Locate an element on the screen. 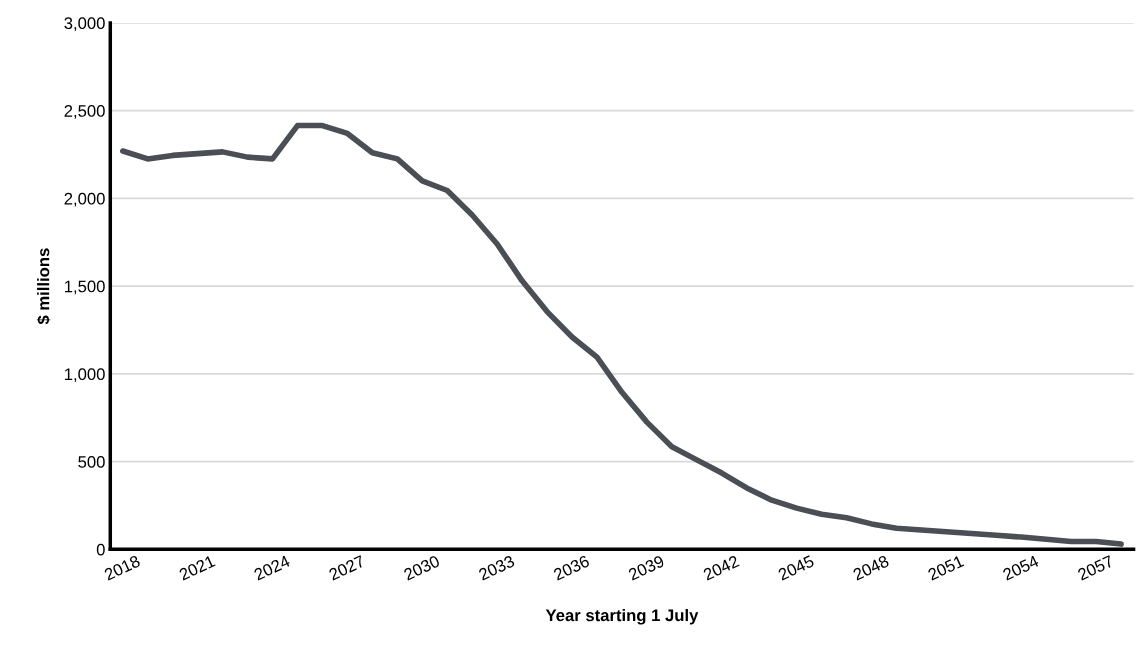 This screenshot has width=1137, height=654. x-tick-label: 2024 is located at coordinates (272, 567).